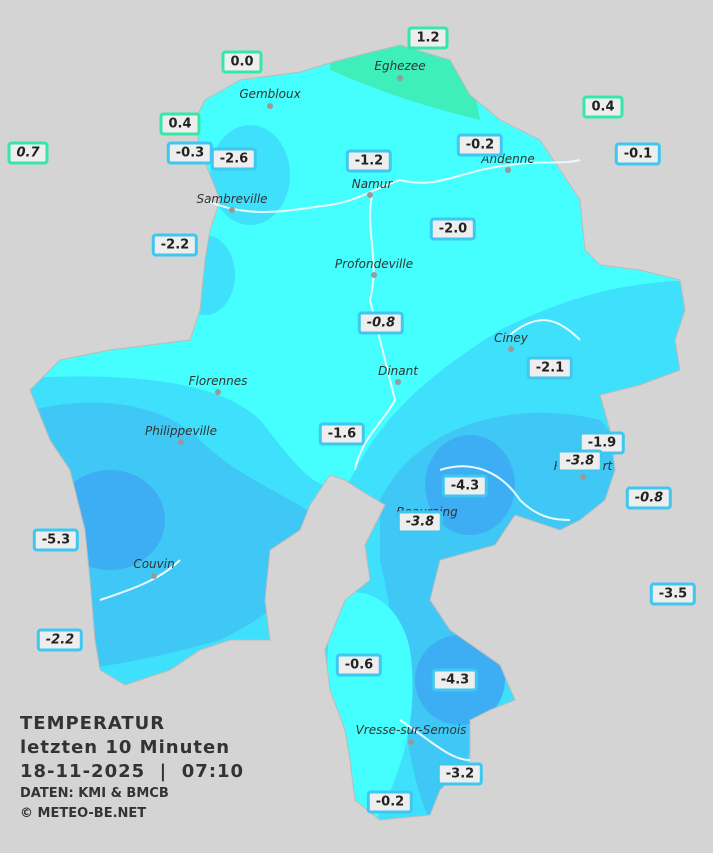 Image resolution: width=713 pixels, height=853 pixels. What do you see at coordinates (28, 153) in the screenshot?
I see `temperature-label: 0.7` at bounding box center [28, 153].